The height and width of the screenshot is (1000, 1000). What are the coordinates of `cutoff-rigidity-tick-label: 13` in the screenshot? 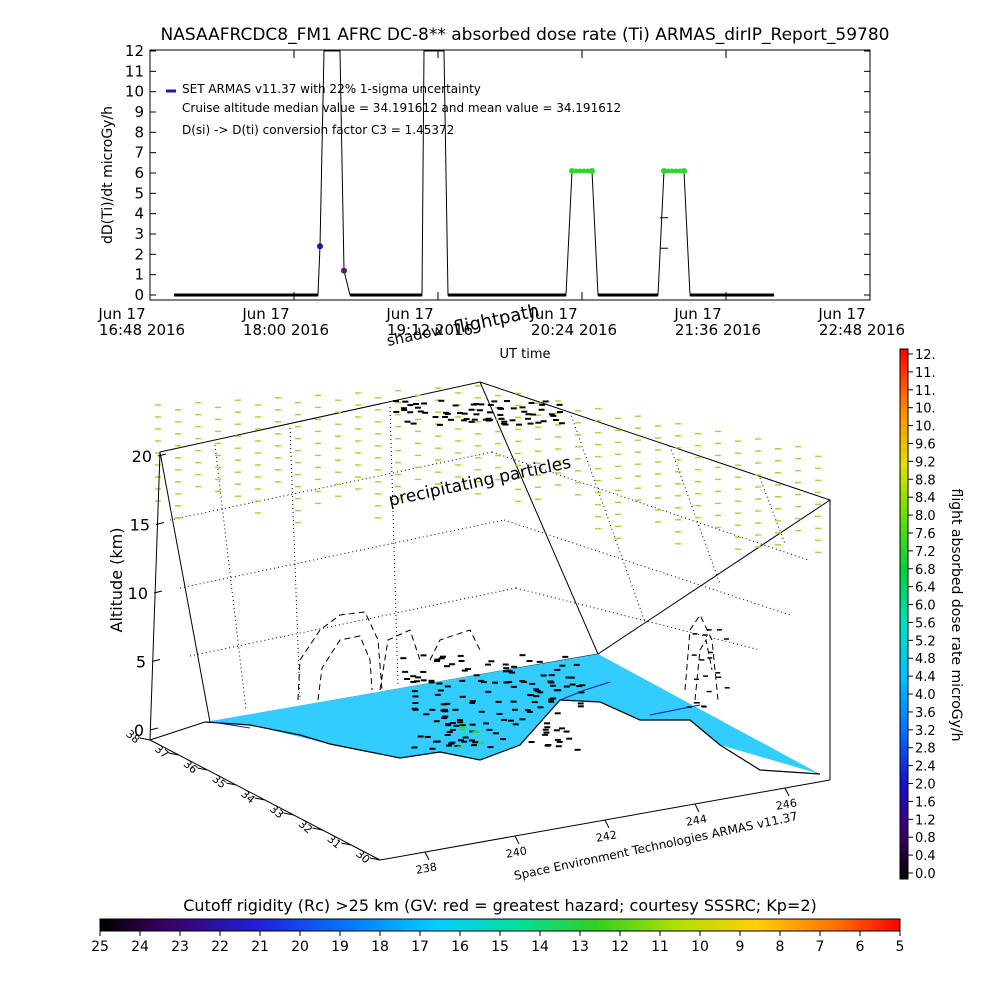 It's located at (580, 947).